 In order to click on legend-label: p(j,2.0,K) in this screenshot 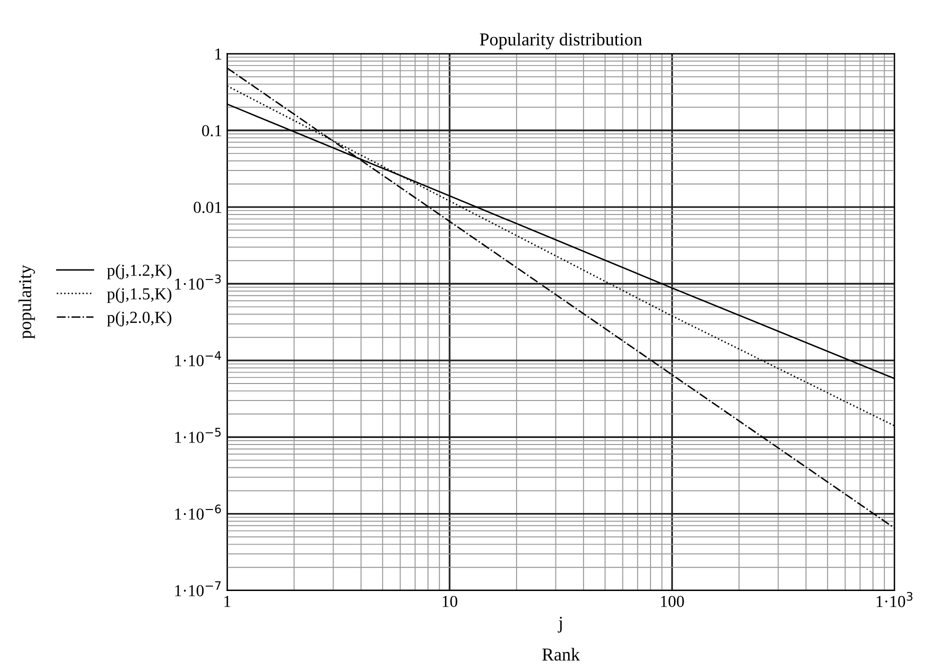, I will do `click(139, 318)`.